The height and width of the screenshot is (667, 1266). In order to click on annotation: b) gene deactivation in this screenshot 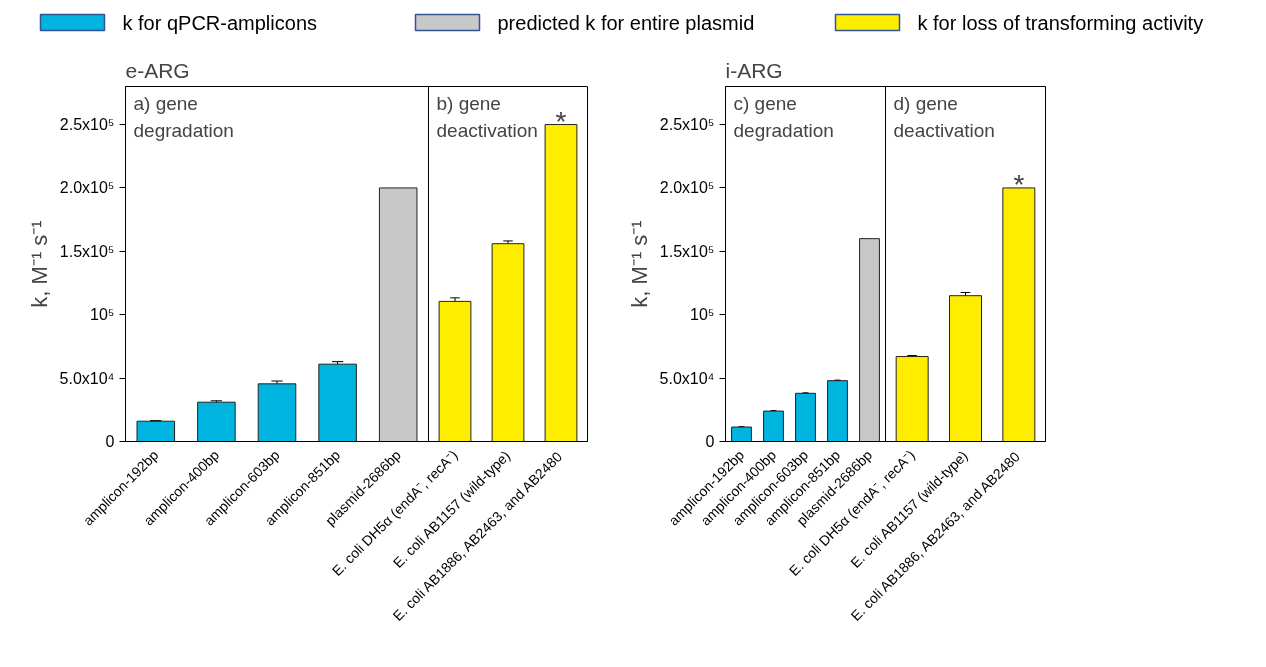, I will do `click(487, 116)`.